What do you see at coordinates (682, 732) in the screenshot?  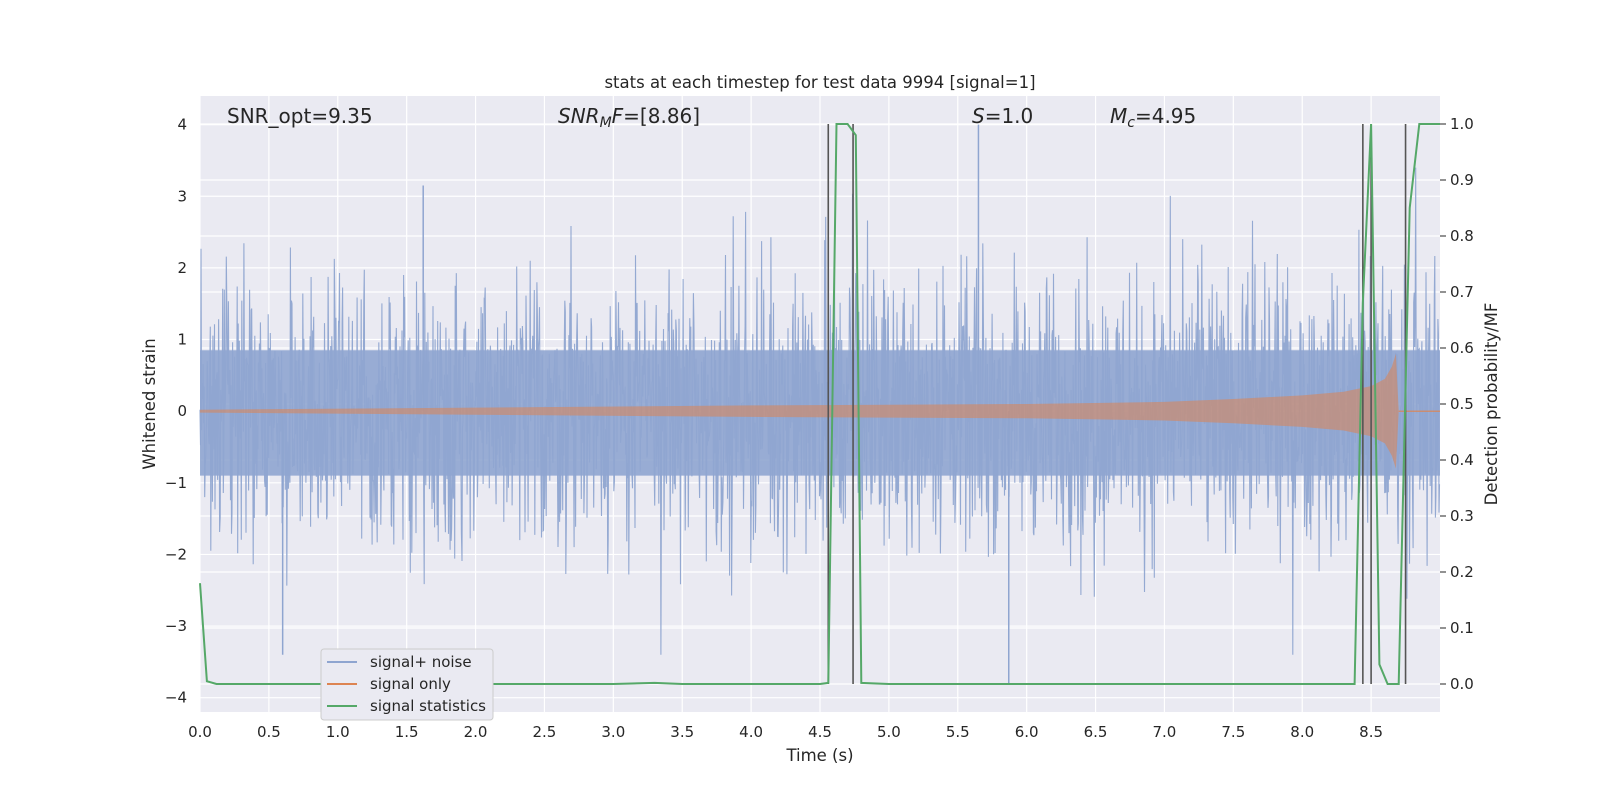 I see `x-tick-label: 3.5` at bounding box center [682, 732].